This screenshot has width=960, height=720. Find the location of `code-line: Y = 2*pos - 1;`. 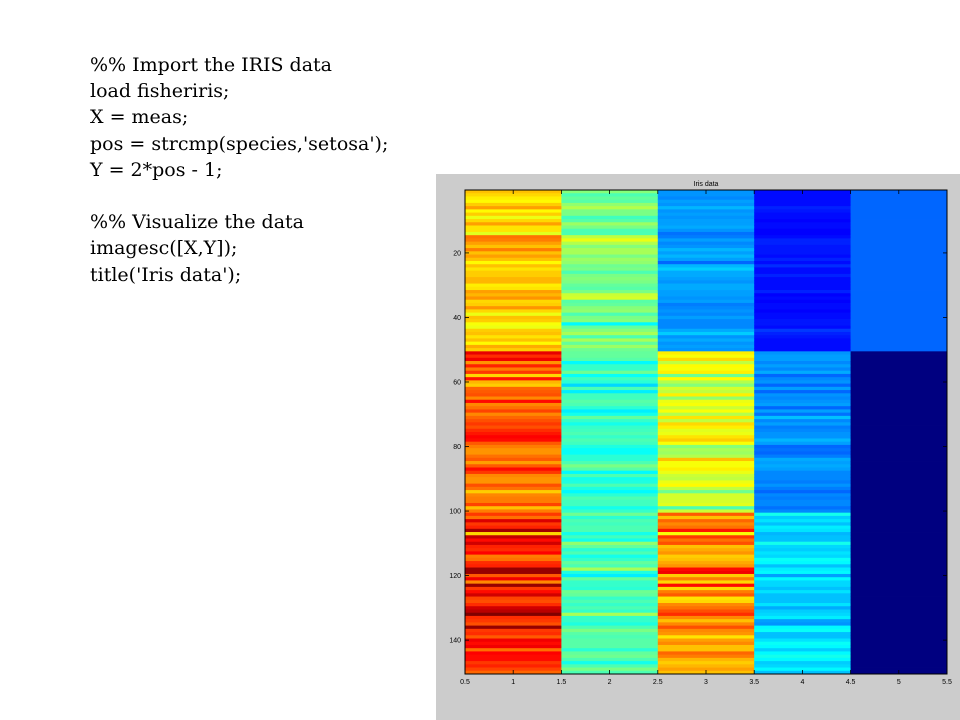

code-line: Y = 2*pos - 1; is located at coordinates (156, 169).